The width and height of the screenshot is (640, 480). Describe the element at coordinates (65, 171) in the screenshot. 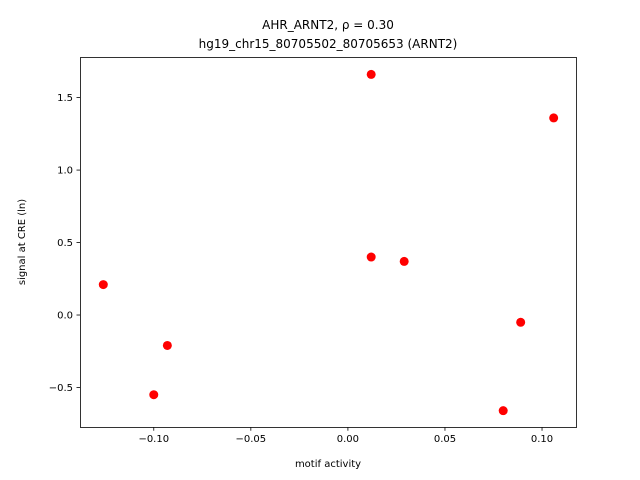

I see `y-tick-label: 1.0` at that location.